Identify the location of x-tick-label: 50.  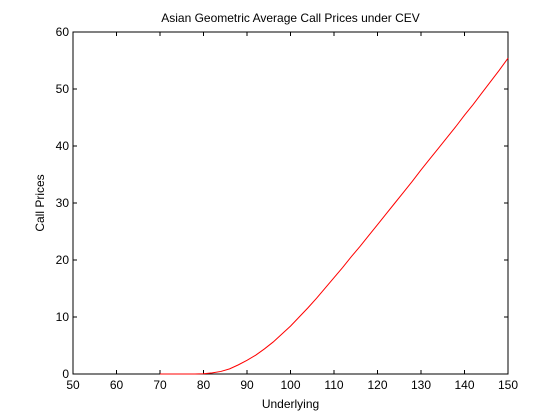
(73, 385).